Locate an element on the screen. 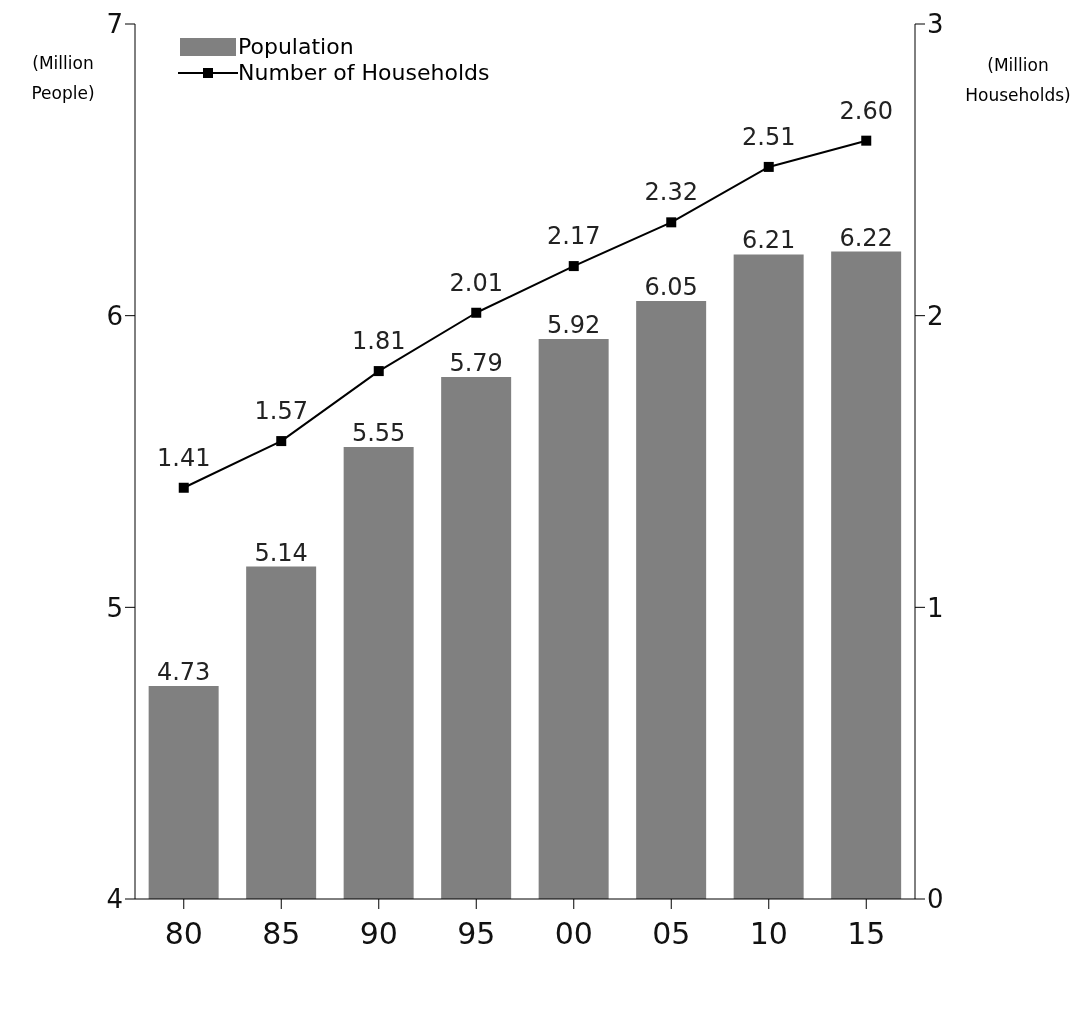 Image resolution: width=1080 pixels, height=1032 pixels. y-tick-label: 5 is located at coordinates (114, 607).